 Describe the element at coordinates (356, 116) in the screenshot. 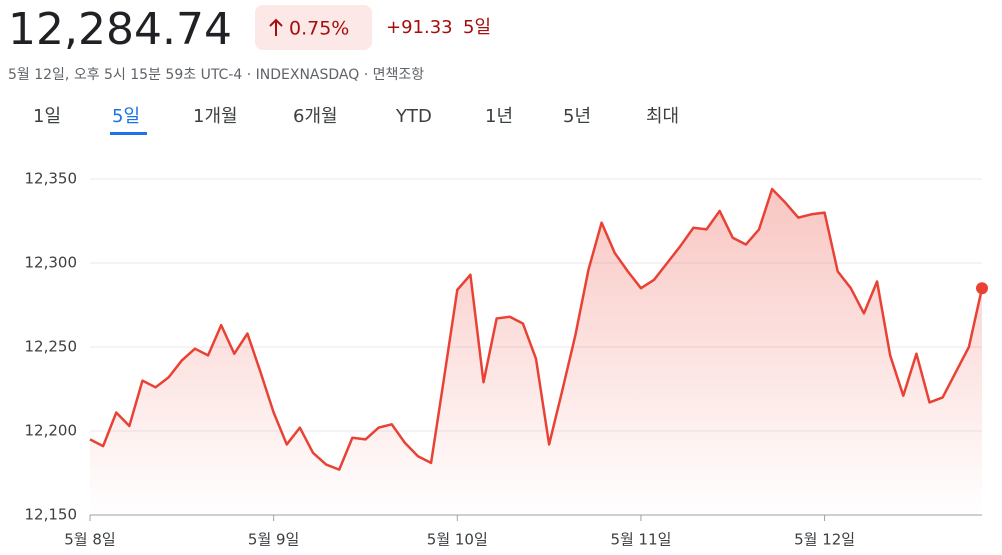

I see `tabs: 1일 5일 1개월 6개월 YTD 1년 5년 최대` at that location.